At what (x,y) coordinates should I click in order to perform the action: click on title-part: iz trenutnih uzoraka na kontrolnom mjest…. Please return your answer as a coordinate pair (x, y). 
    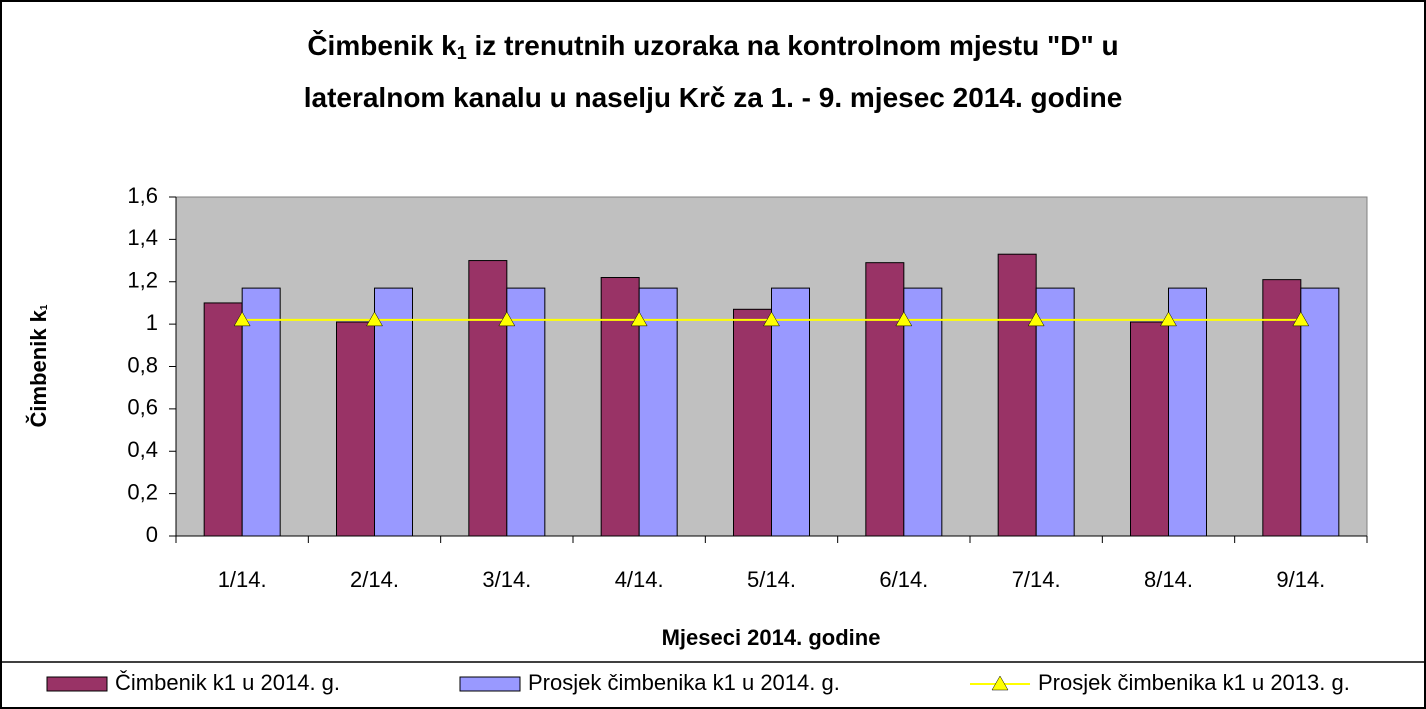
    Looking at the image, I should click on (793, 45).